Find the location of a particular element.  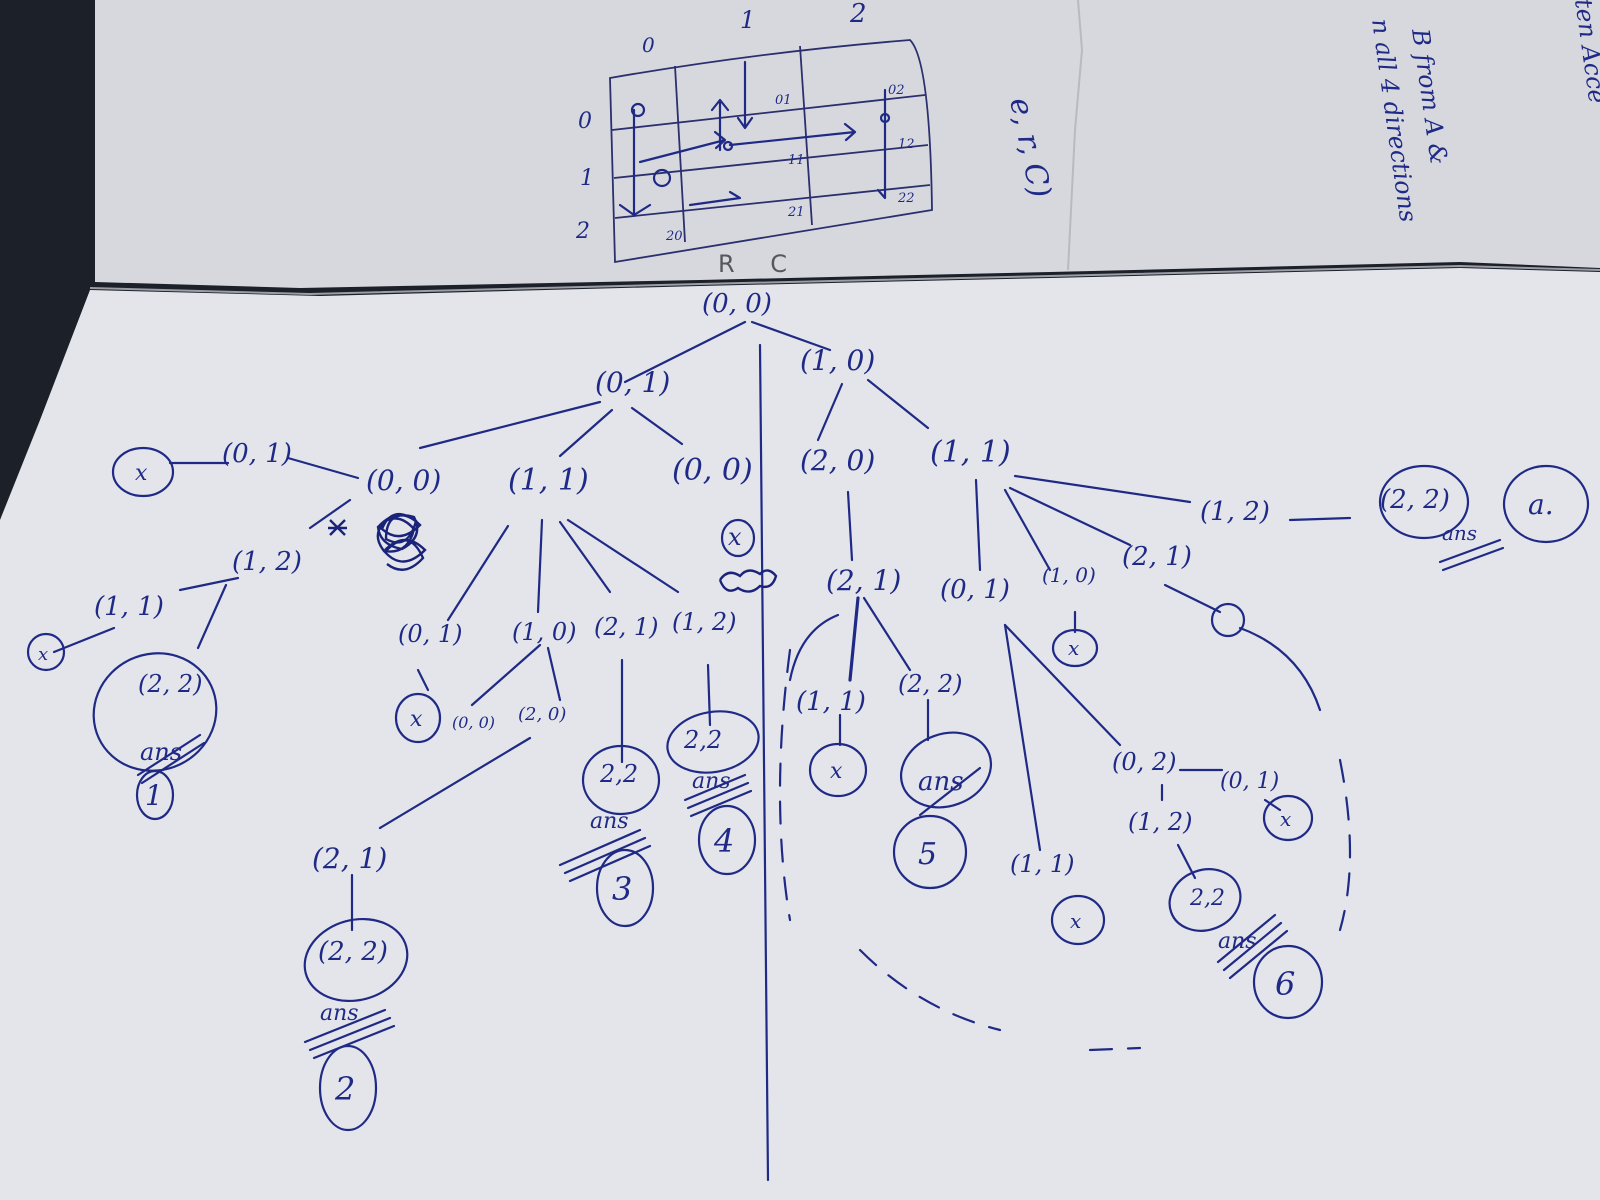

cell-label-11: 11 is located at coordinates (796, 160).